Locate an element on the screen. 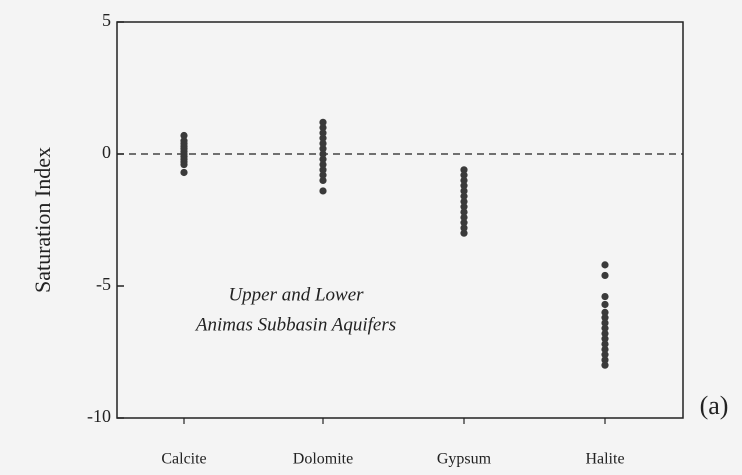  x-tick-label: Halite is located at coordinates (604, 459).